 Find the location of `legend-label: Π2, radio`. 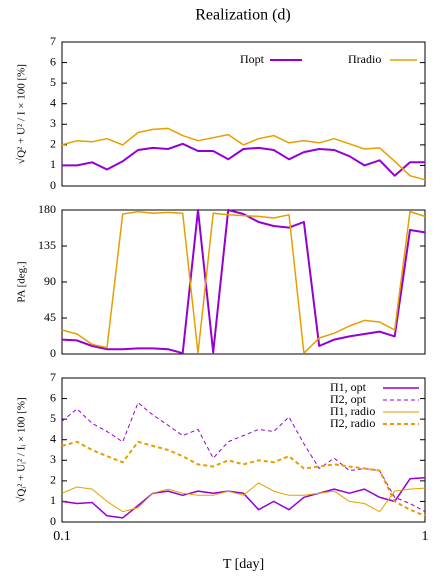

legend-label: Π2, radio is located at coordinates (352, 423).